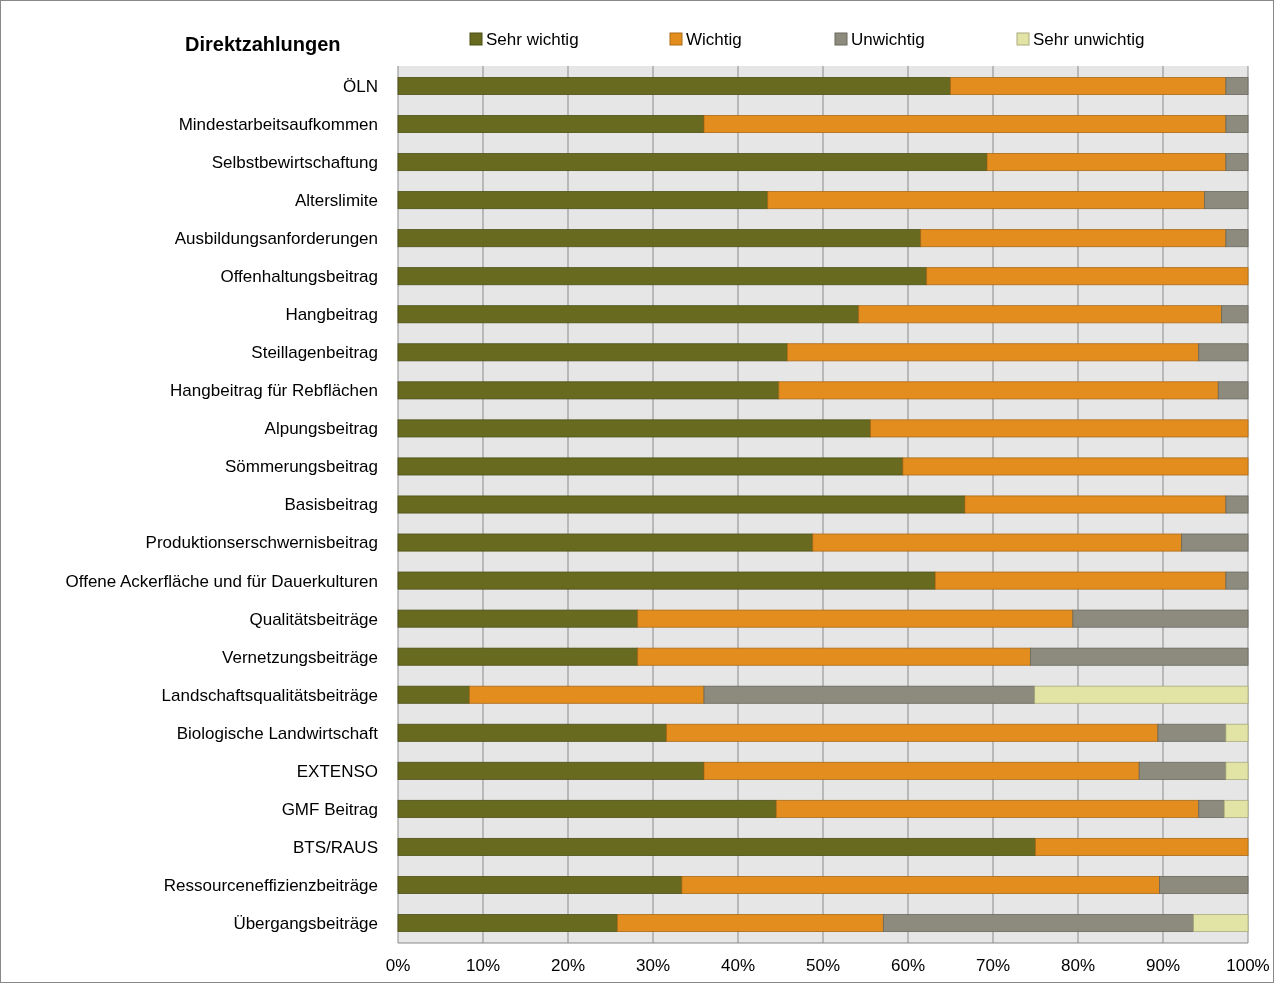 This screenshot has height=983, width=1274. What do you see at coordinates (274, 391) in the screenshot?
I see `y-tick-label: Hangbeitrag für Rebflächen` at bounding box center [274, 391].